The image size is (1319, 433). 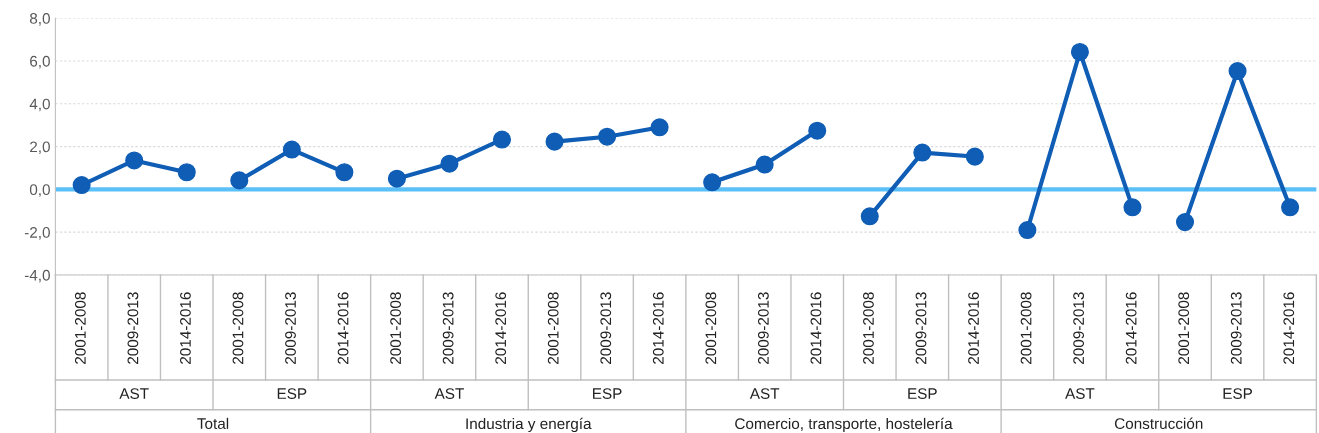 I want to click on y-tick-label: 2,0, so click(x=40, y=148).